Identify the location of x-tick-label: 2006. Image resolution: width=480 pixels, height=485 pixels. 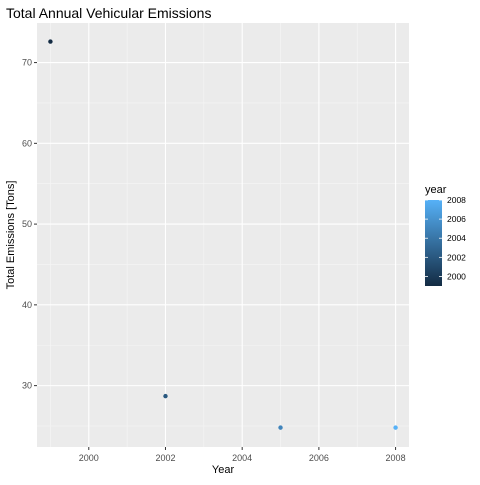
(319, 458).